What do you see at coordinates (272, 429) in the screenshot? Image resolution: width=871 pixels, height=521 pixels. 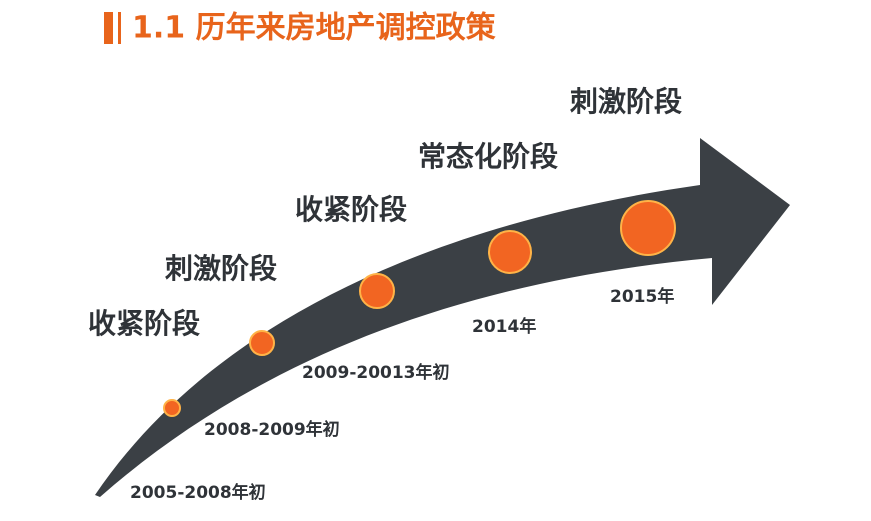 I see `stage-period: 2008-2009年初` at bounding box center [272, 429].